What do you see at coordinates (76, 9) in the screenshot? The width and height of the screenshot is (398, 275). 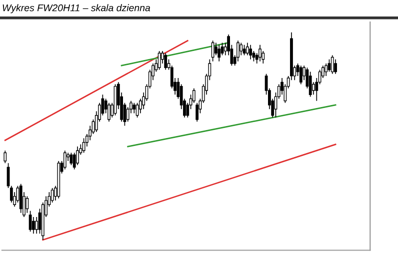 I see `chart-title: Wykres FW20H11 – skala dzienna` at bounding box center [76, 9].